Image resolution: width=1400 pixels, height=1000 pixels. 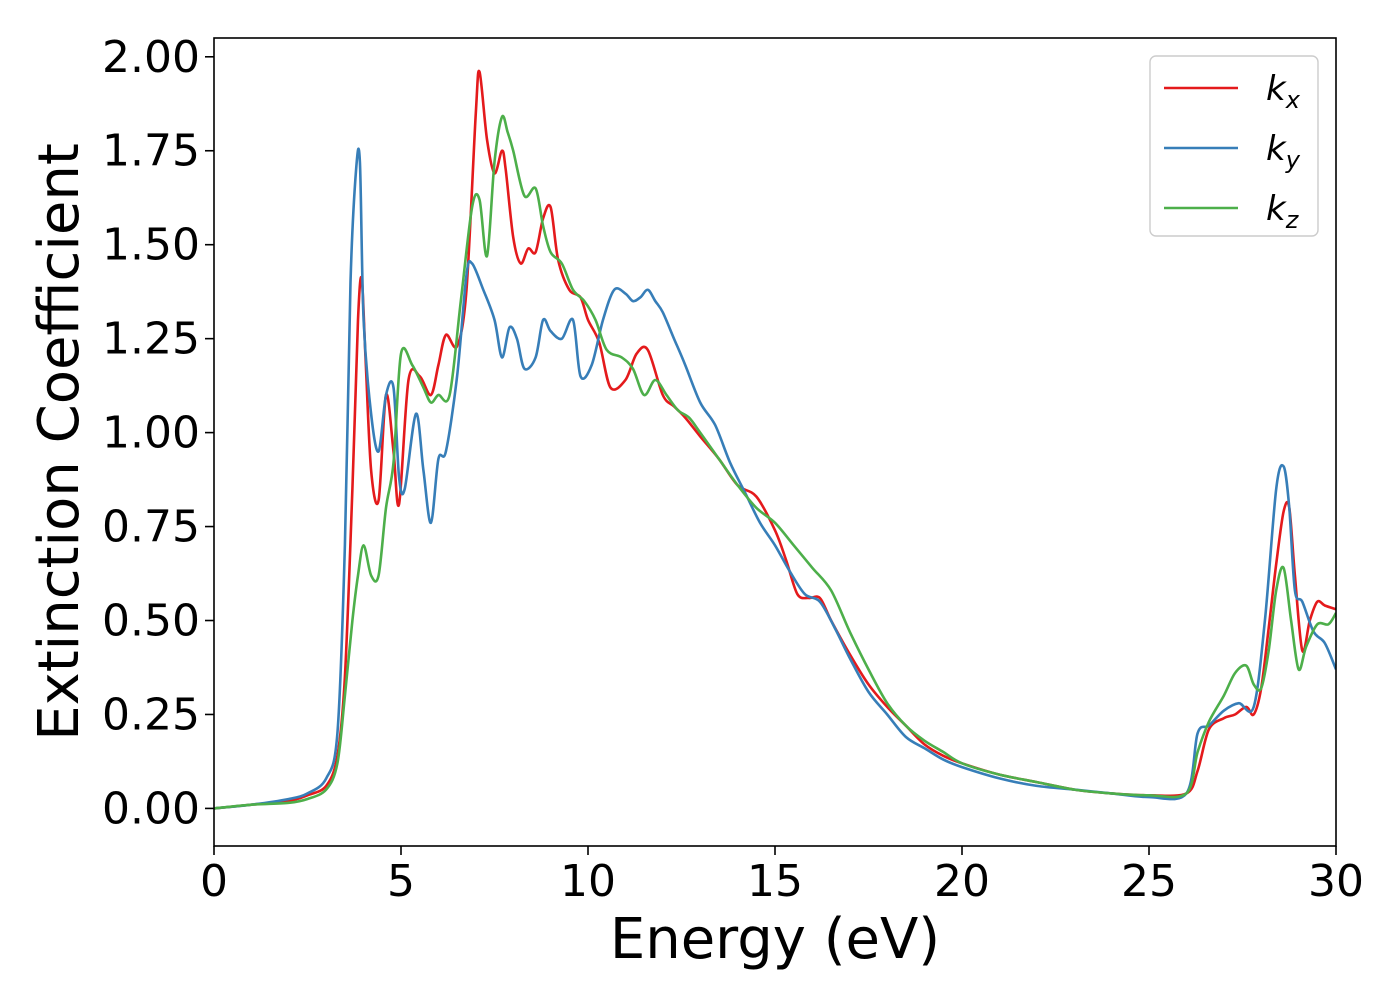 What do you see at coordinates (151, 621) in the screenshot?
I see `y-tick-label: 0.50` at bounding box center [151, 621].